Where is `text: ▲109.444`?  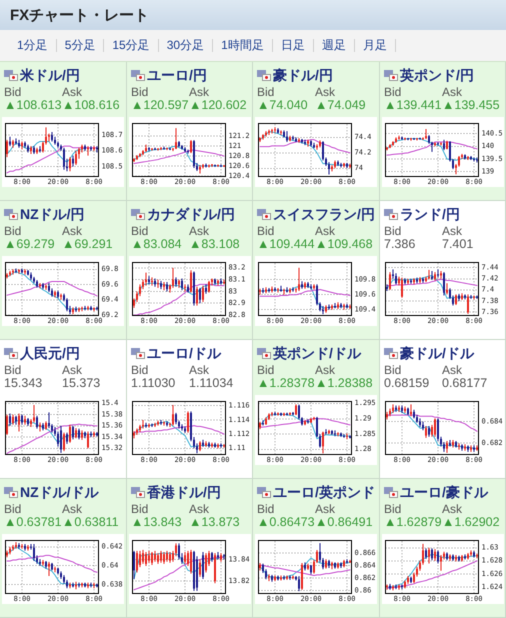 text: ▲109.444 is located at coordinates (286, 244).